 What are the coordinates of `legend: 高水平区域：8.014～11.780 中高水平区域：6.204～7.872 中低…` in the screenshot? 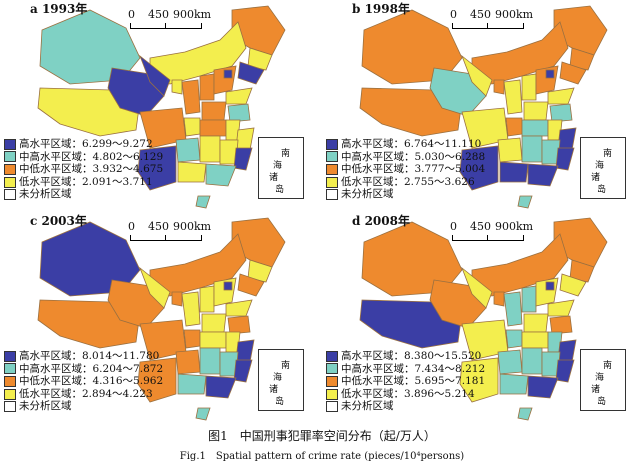 It's located at (83, 381).